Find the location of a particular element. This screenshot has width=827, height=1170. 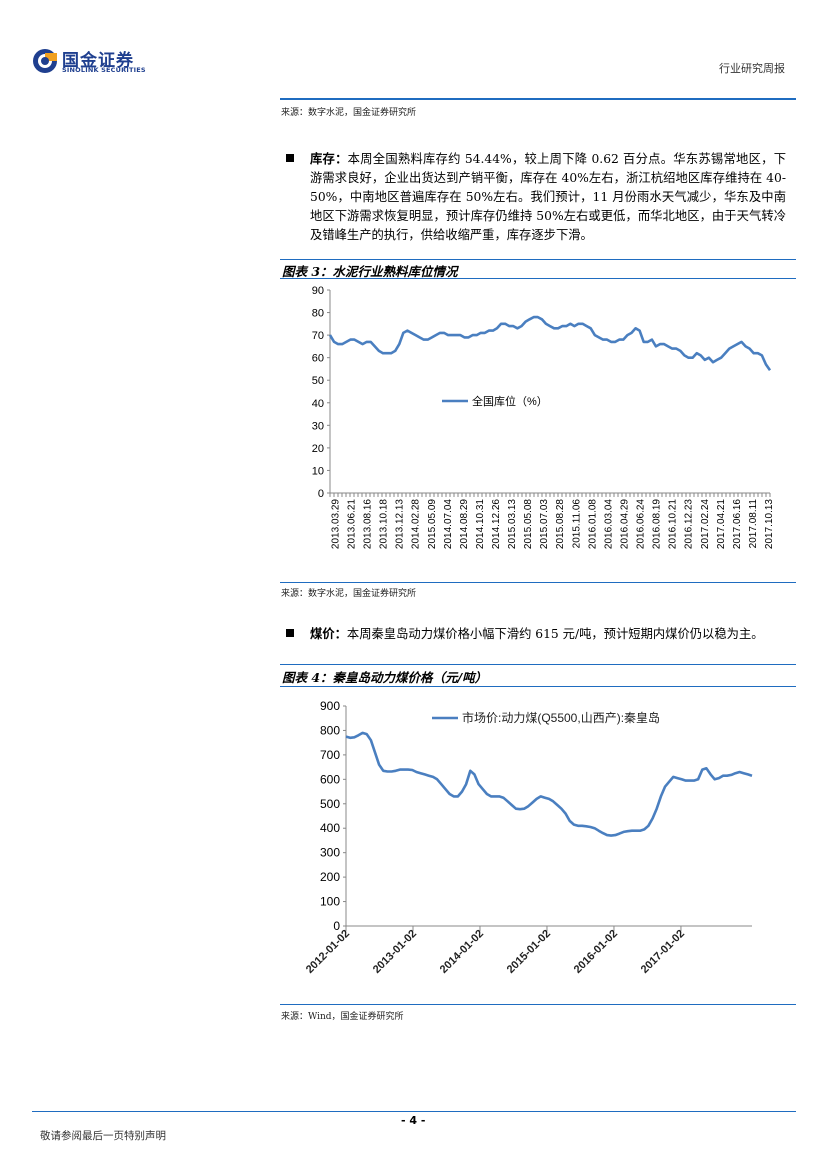

y-tick-label: 400 is located at coordinates (330, 828).